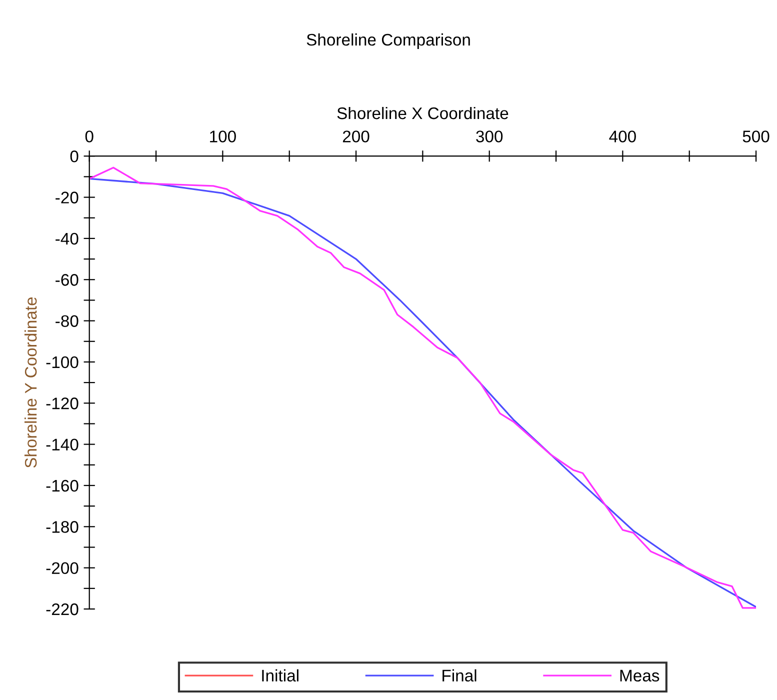 Image resolution: width=777 pixels, height=700 pixels. What do you see at coordinates (756, 136) in the screenshot?
I see `x-tick-label: 500` at bounding box center [756, 136].